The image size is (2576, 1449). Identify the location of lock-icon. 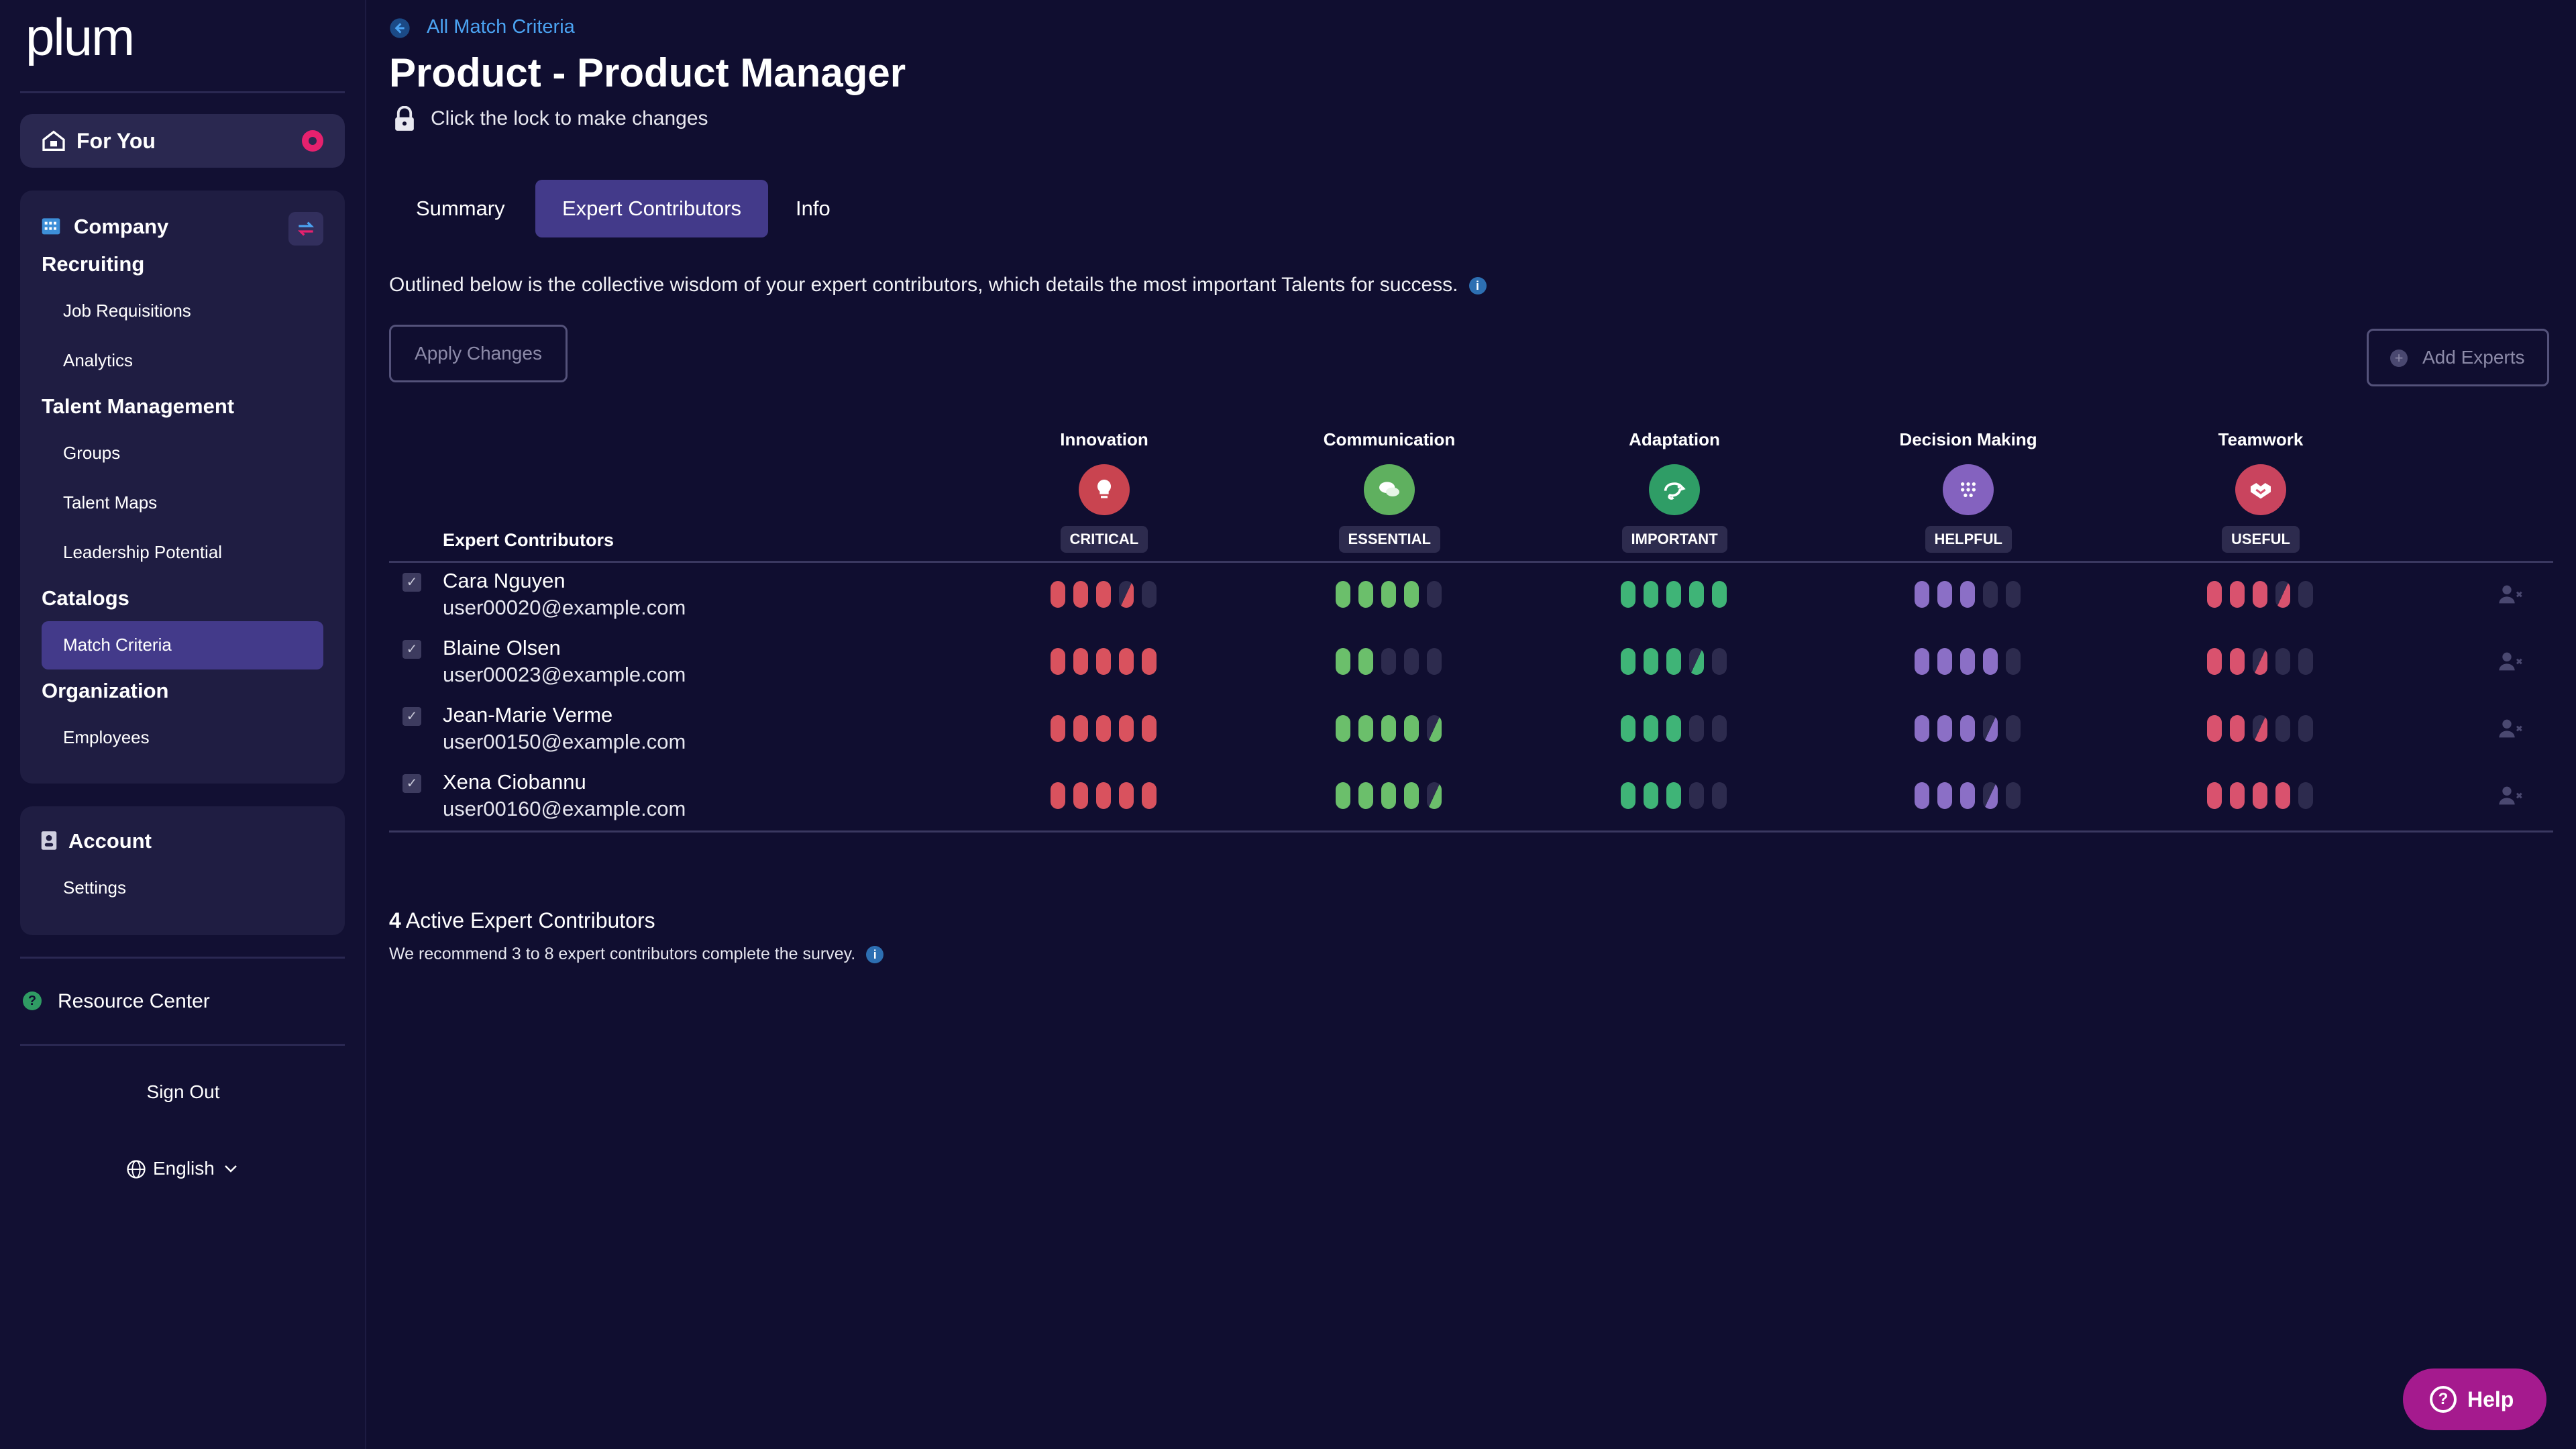
(404, 119).